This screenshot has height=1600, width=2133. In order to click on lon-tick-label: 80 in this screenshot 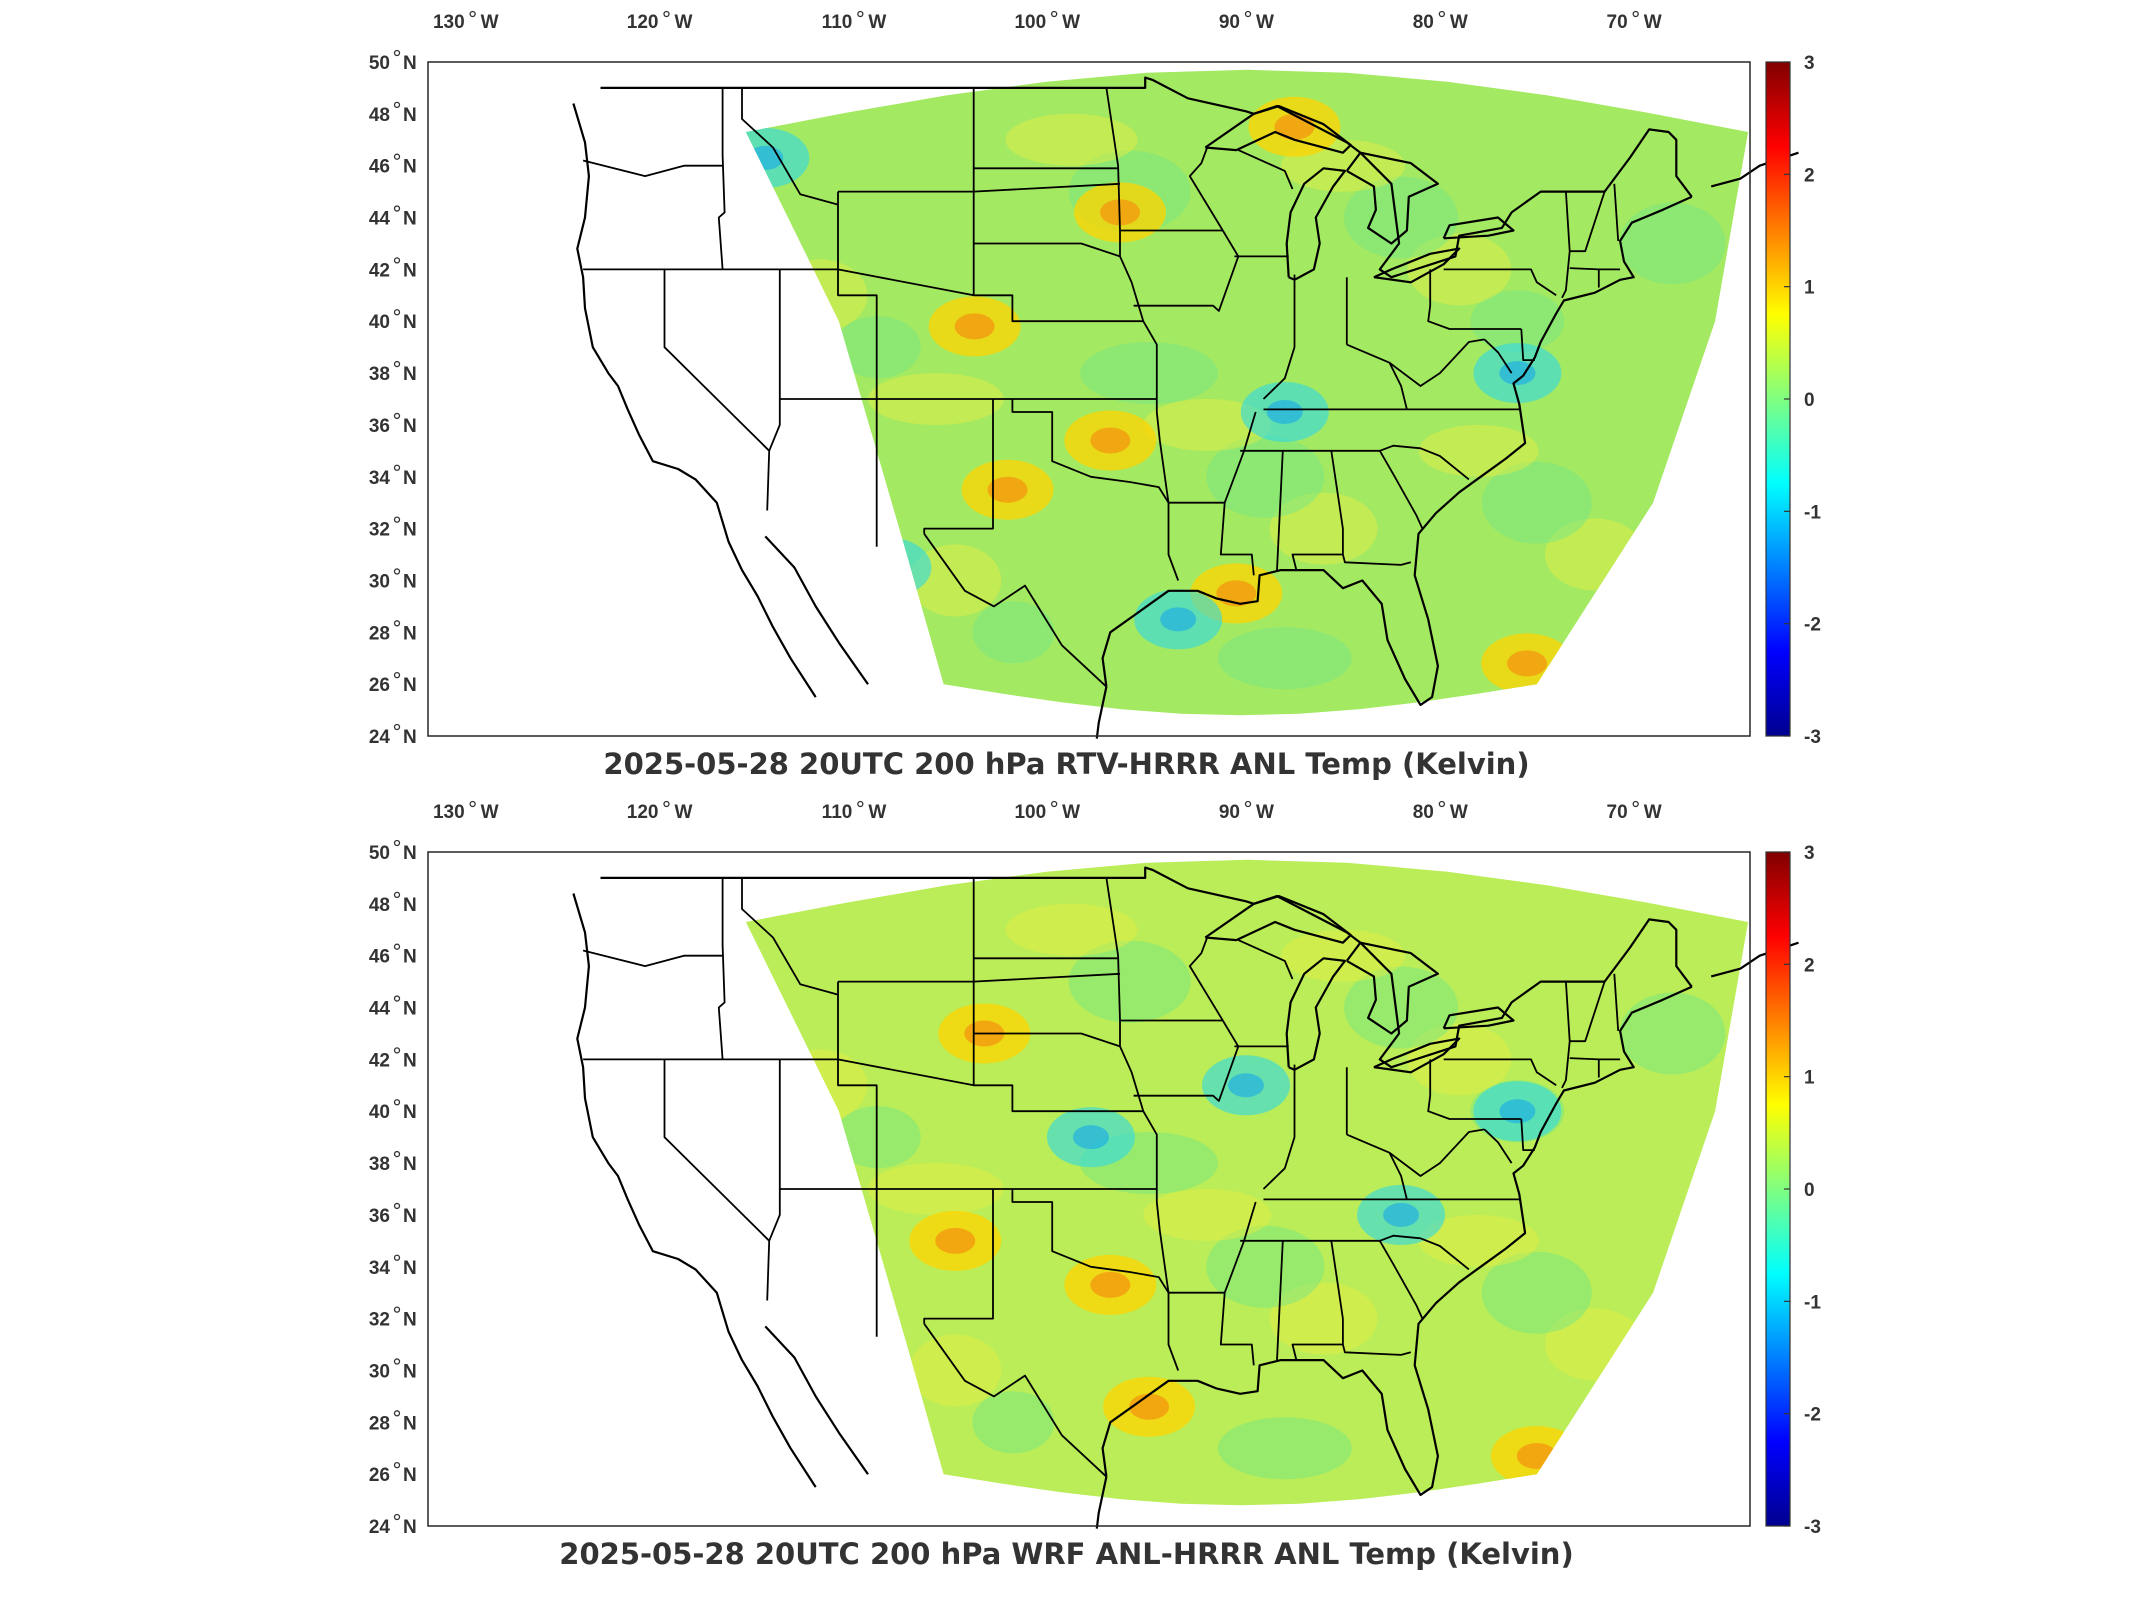, I will do `click(1423, 812)`.